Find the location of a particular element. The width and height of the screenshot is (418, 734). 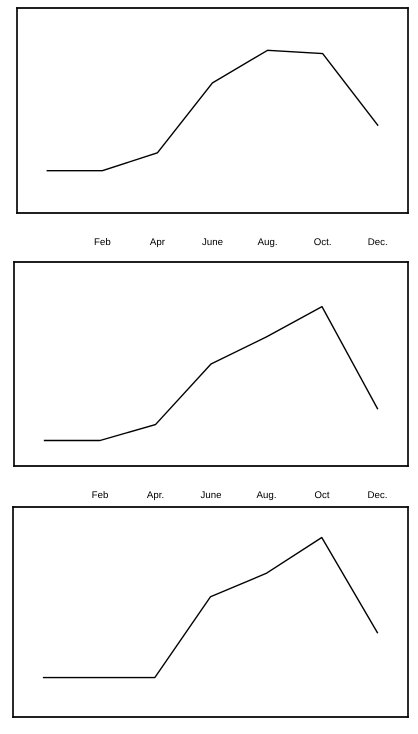

x-tick-label: Oct. is located at coordinates (322, 242).